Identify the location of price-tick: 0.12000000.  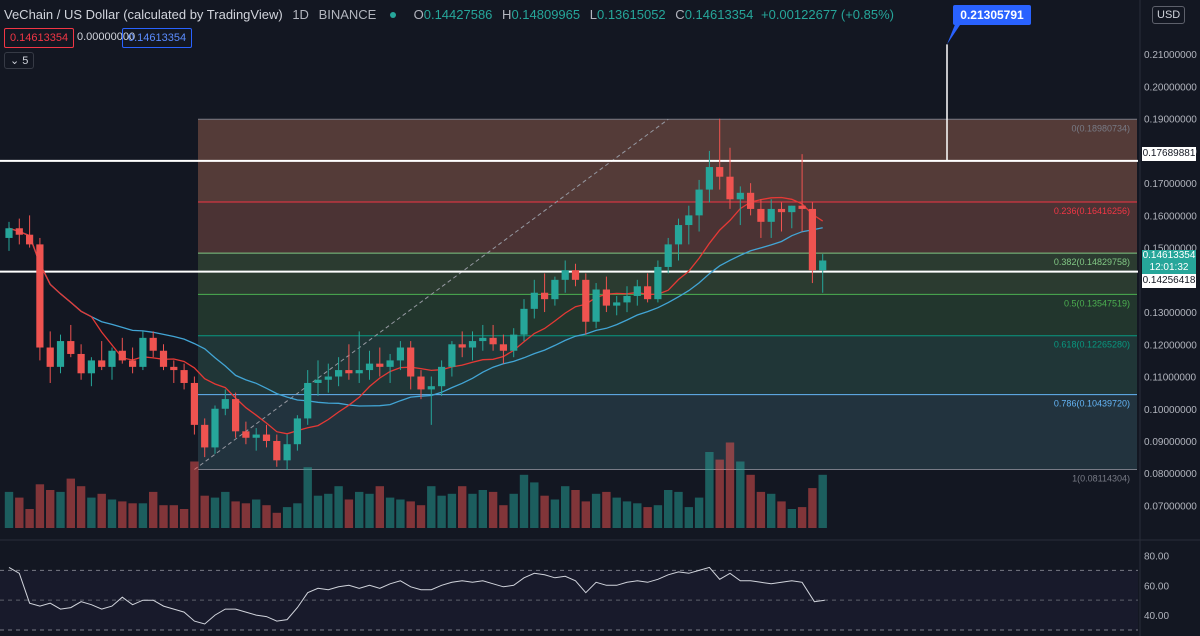
(1170, 345).